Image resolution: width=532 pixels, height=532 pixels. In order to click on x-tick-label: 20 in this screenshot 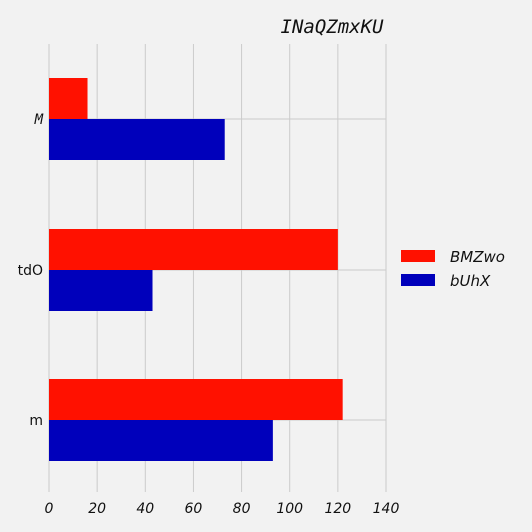, I will do `click(97, 509)`.